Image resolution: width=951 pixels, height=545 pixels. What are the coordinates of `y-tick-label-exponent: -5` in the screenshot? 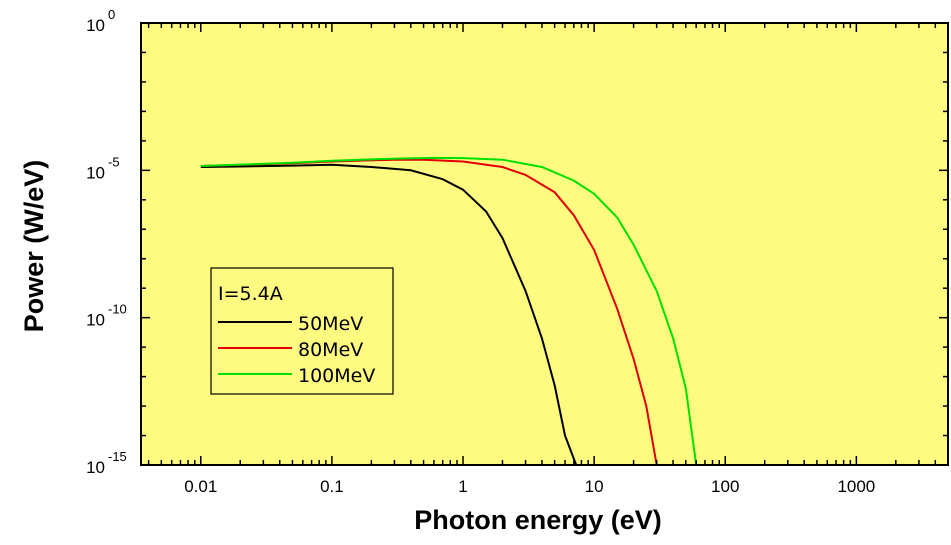 It's located at (114, 161).